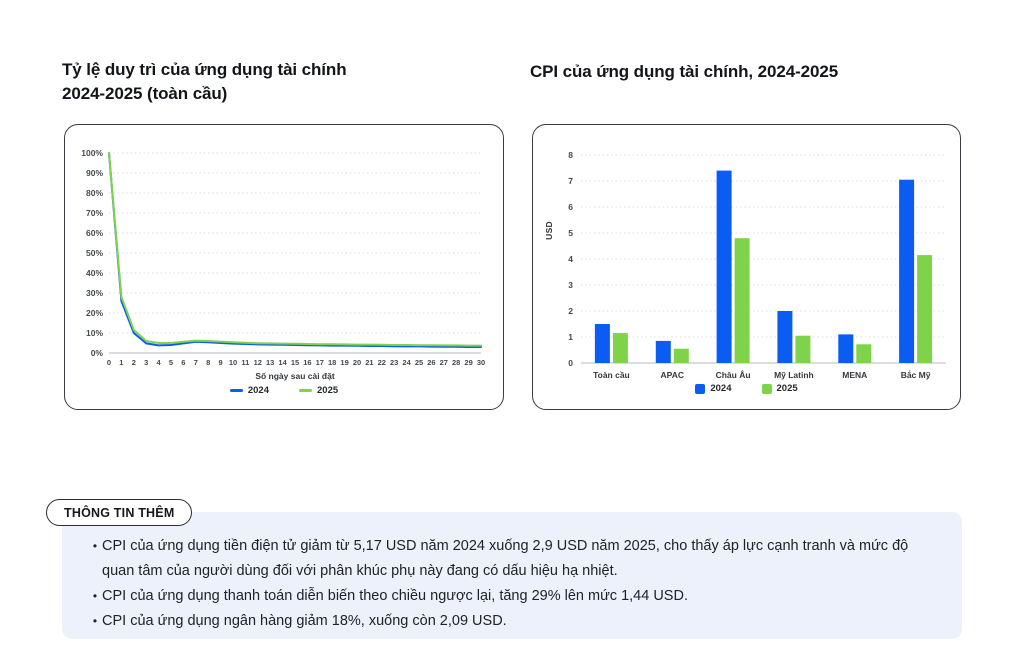 The height and width of the screenshot is (672, 1024). Describe the element at coordinates (94, 232) in the screenshot. I see `y-tick-label: 60%` at that location.